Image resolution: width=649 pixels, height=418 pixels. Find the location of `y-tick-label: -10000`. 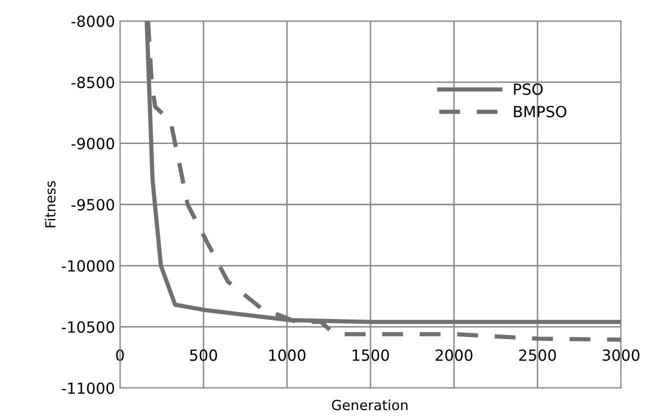

y-tick-label: -10000 is located at coordinates (88, 266).